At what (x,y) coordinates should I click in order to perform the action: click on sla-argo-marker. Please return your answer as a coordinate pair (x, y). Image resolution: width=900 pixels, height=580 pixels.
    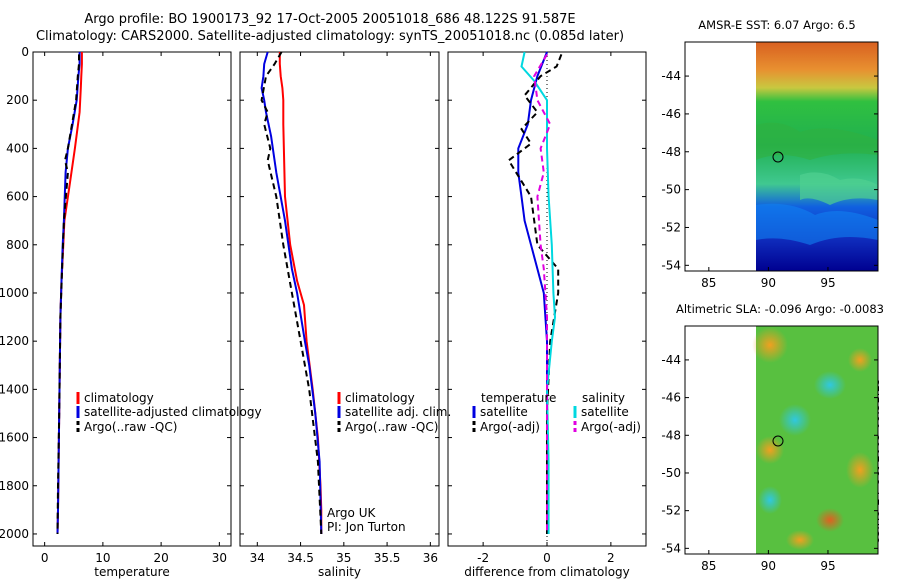
    Looking at the image, I should click on (778, 441).